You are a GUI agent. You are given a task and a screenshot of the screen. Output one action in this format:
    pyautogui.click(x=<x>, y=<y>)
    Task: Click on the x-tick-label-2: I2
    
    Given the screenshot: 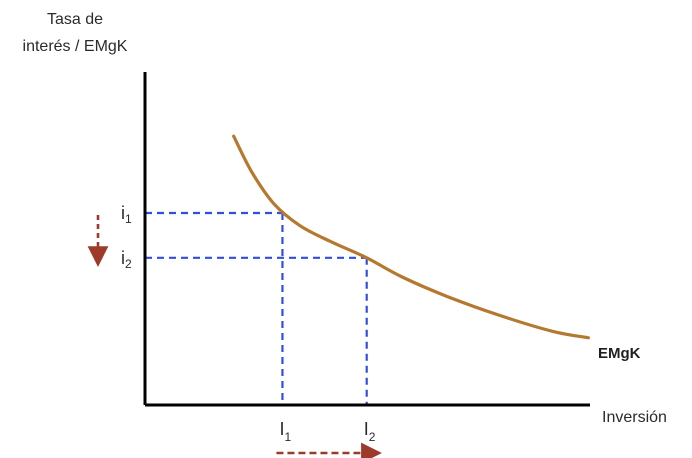 What is the action you would take?
    pyautogui.click(x=370, y=431)
    